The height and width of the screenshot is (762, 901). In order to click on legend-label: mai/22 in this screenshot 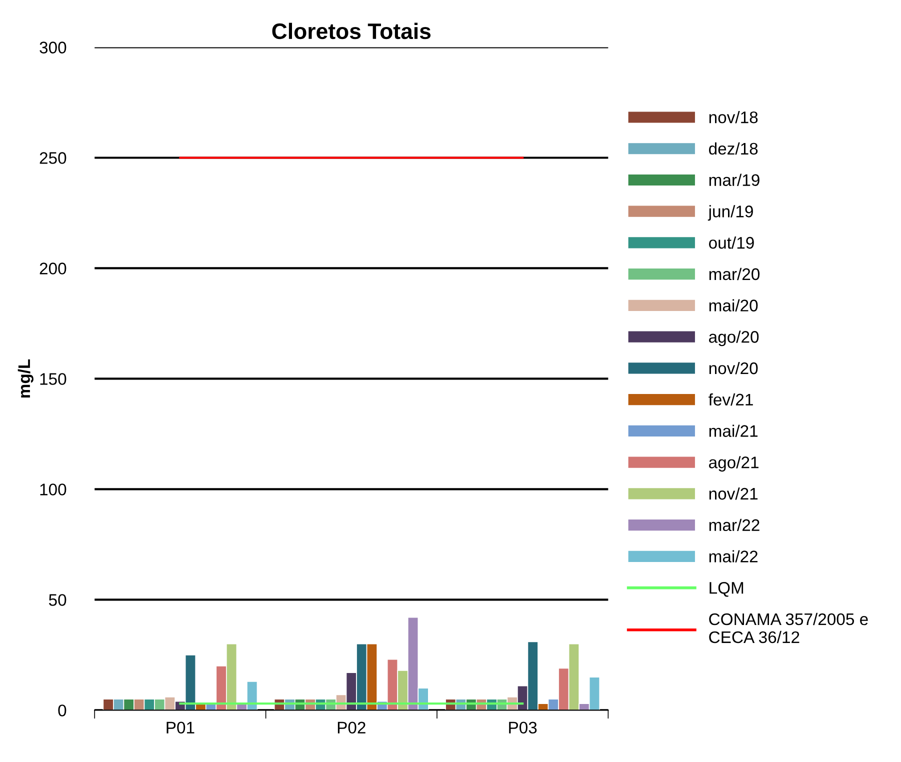, I will do `click(733, 556)`.